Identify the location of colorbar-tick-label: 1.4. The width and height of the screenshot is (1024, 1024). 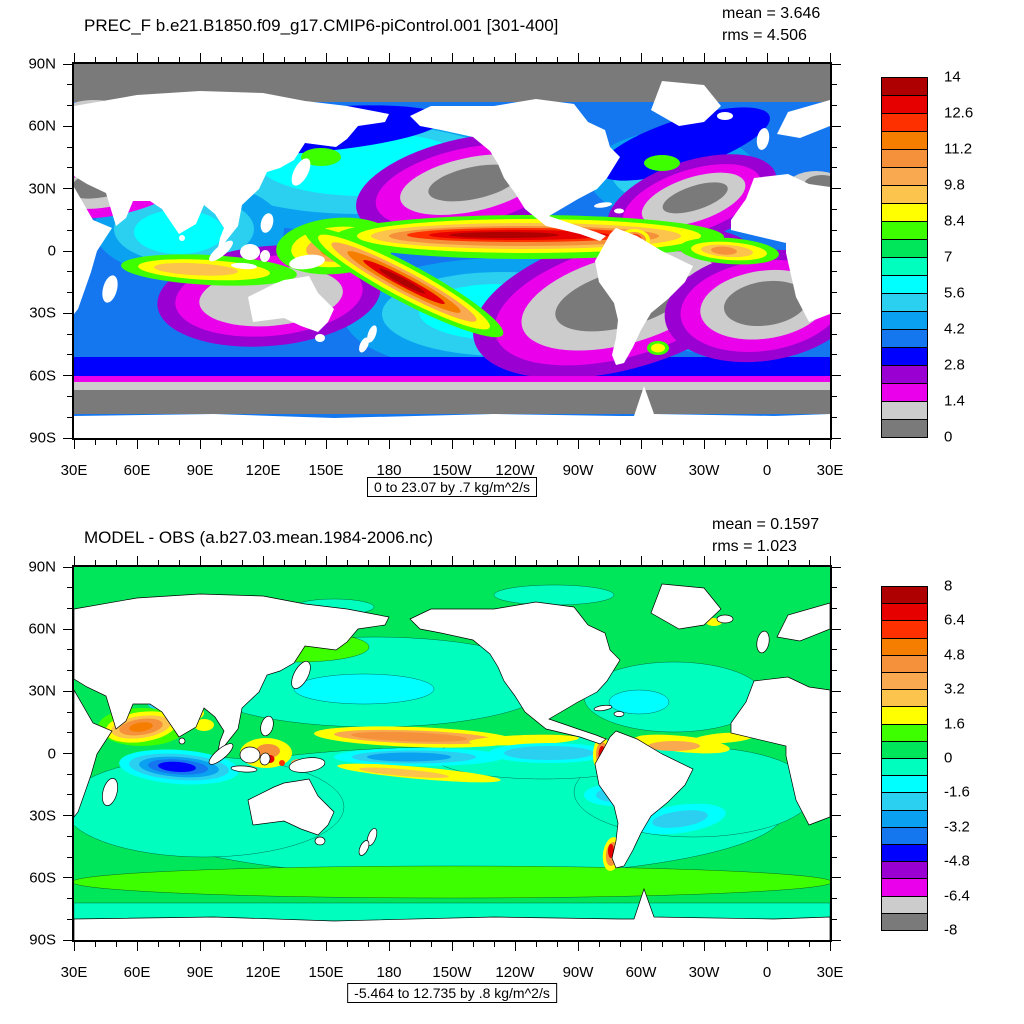
(954, 401).